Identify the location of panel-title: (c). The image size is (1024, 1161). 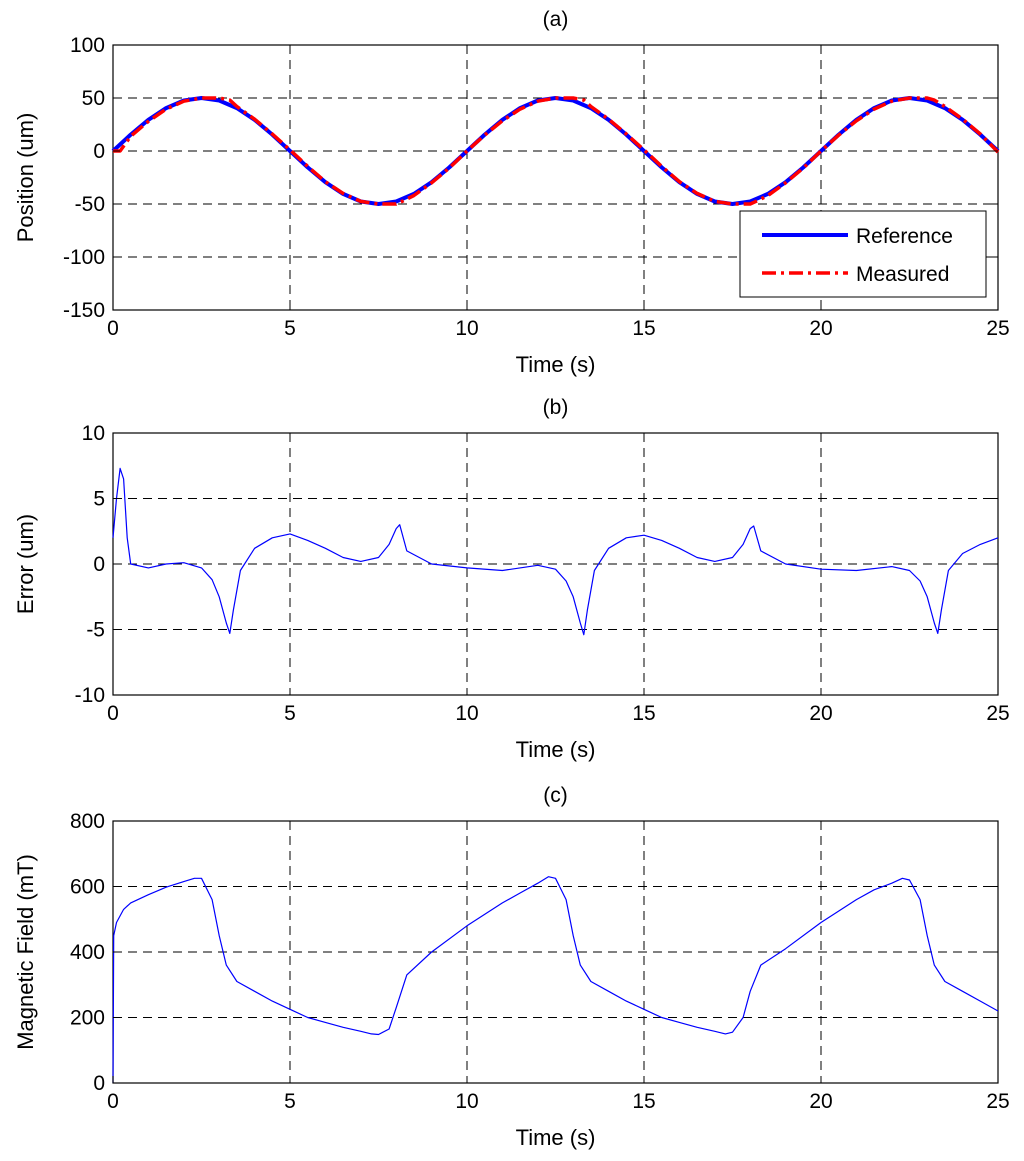
(555, 795).